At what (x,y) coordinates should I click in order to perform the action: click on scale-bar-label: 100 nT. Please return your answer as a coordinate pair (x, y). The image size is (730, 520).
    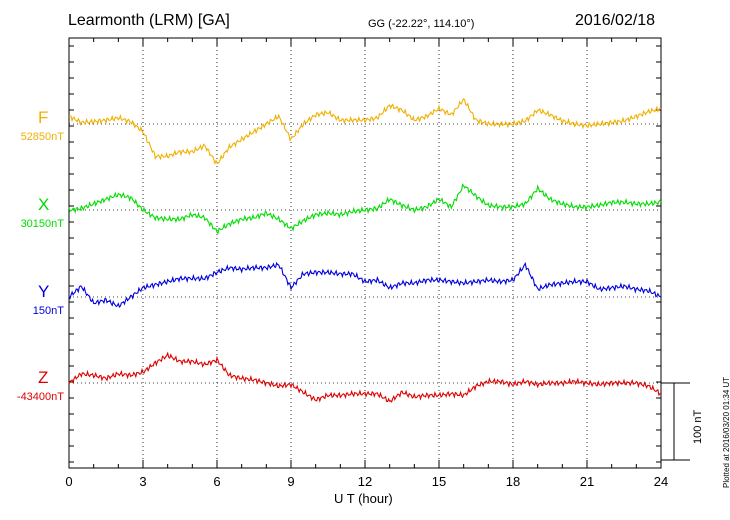
    Looking at the image, I should click on (698, 426).